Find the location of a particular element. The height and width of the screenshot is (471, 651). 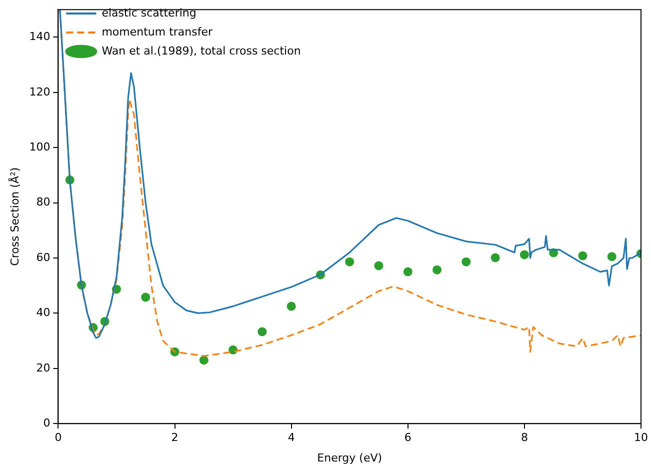

y-axis-title: Cross Section (Å²) is located at coordinates (14, 216).